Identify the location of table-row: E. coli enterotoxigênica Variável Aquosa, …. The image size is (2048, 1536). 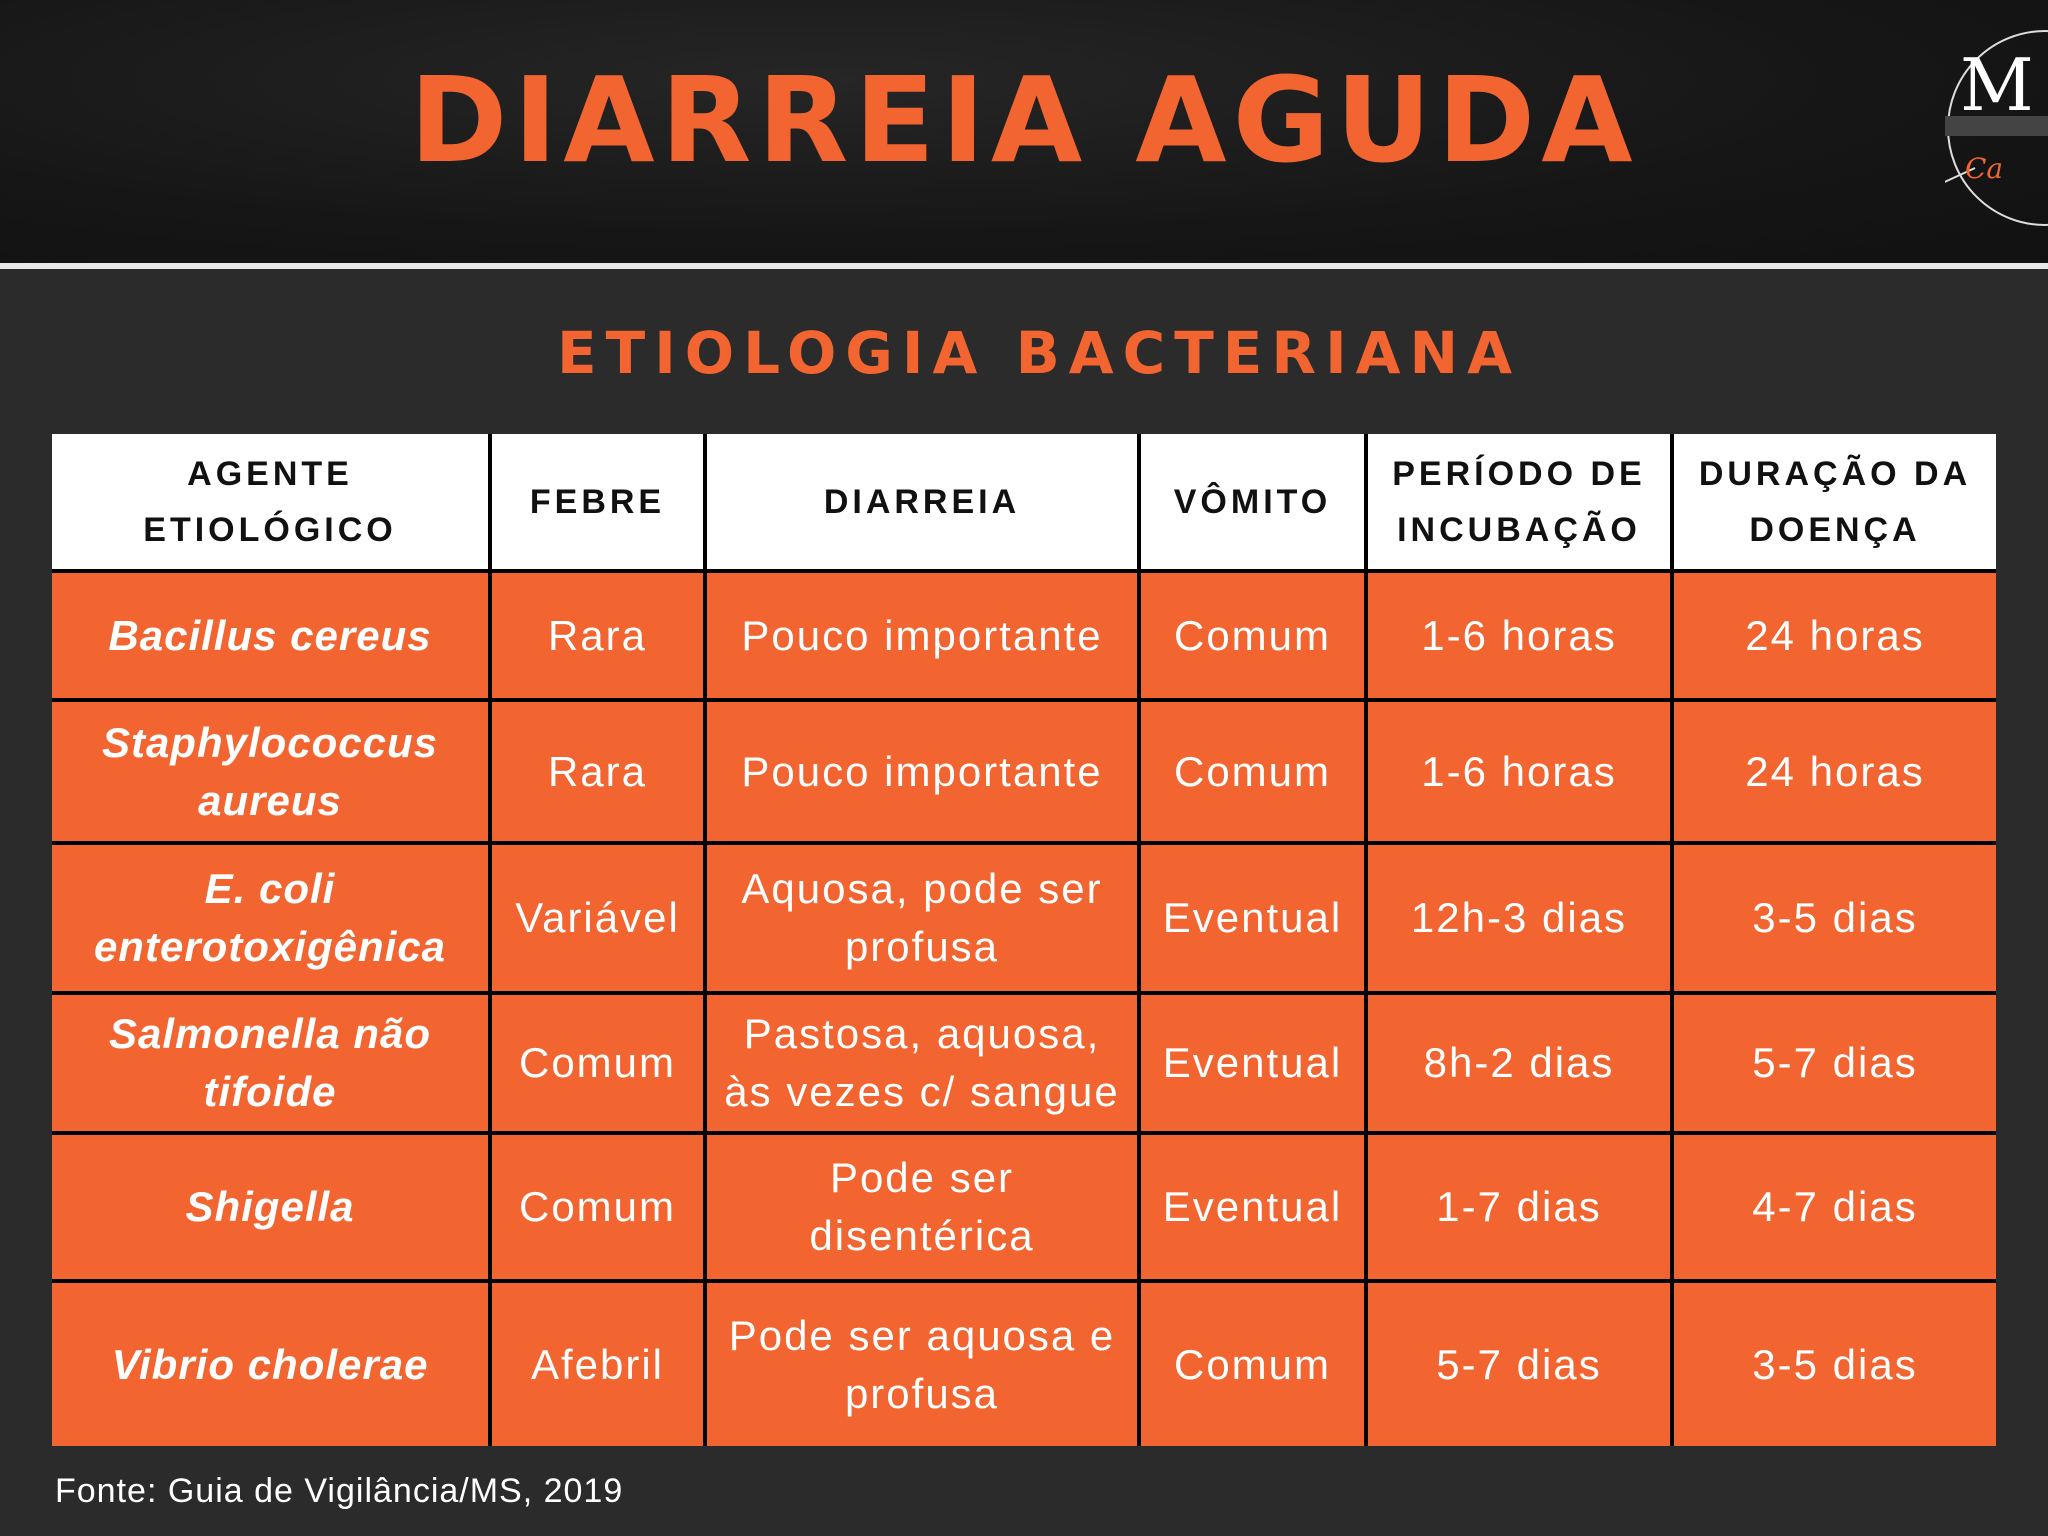
(1024, 917).